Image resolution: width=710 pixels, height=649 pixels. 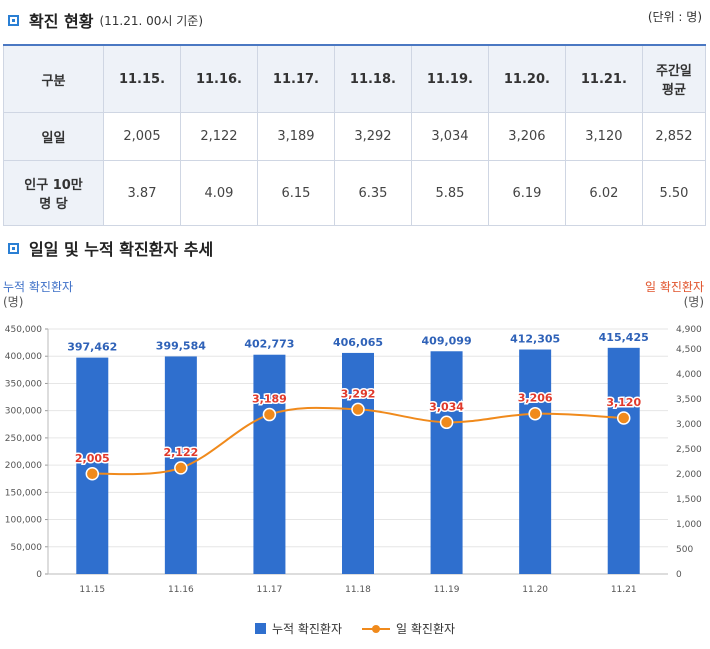 What do you see at coordinates (269, 344) in the screenshot?
I see `bar-data-label: 402,773` at bounding box center [269, 344].